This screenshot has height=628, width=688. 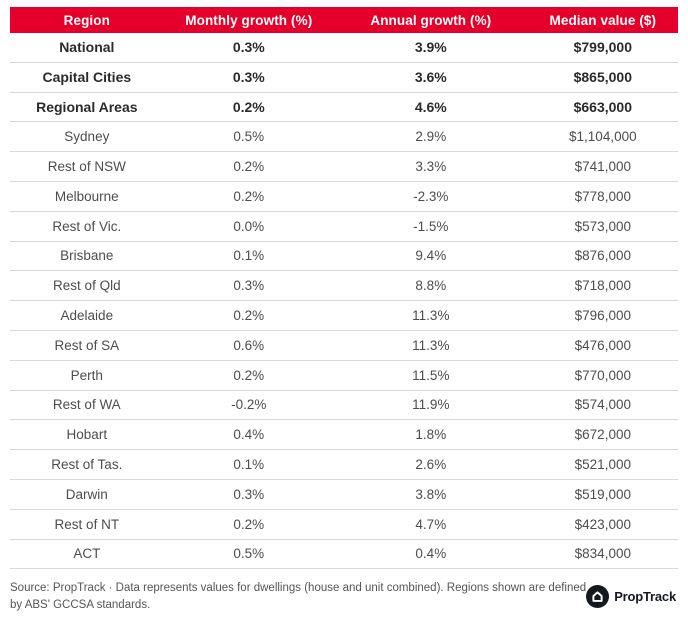 What do you see at coordinates (431, 167) in the screenshot?
I see `cell-annual-growth: 3.3%` at bounding box center [431, 167].